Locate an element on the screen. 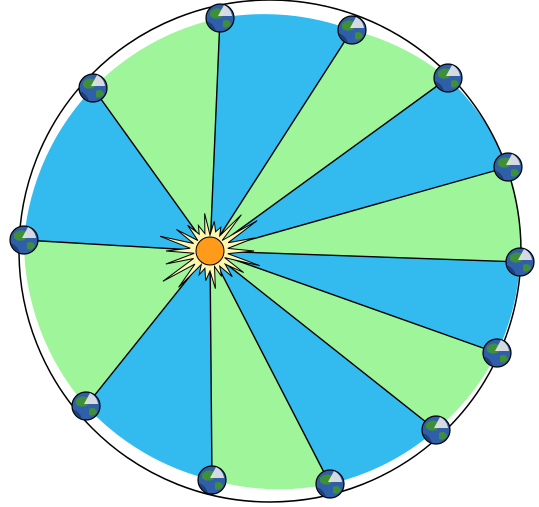 This screenshot has height=507, width=539. sun-core is located at coordinates (210, 251).